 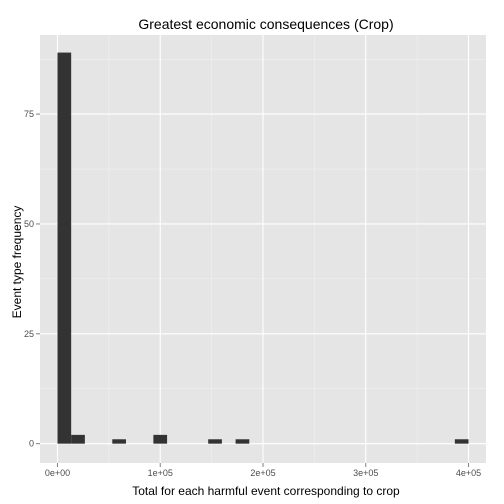 I want to click on y-tick-label: 25, so click(x=29, y=334).